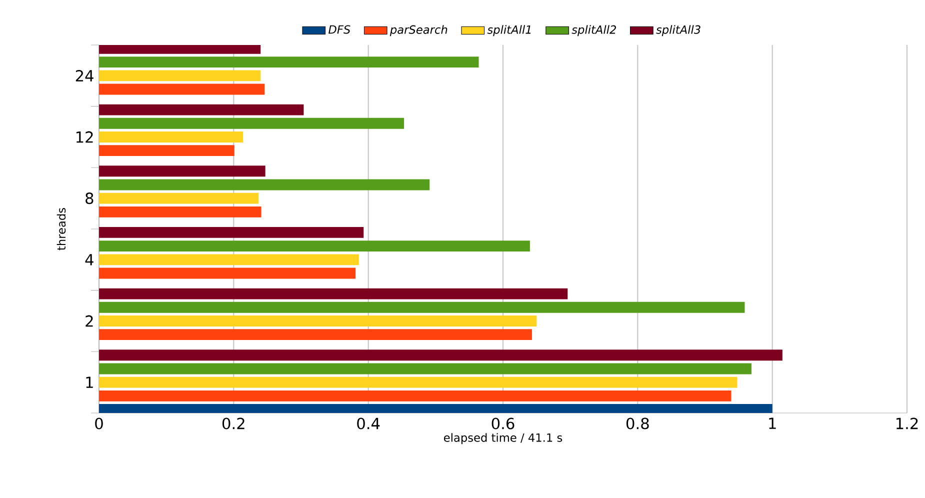 The height and width of the screenshot is (498, 925). Describe the element at coordinates (90, 198) in the screenshot. I see `y-tick-label: 8` at that location.